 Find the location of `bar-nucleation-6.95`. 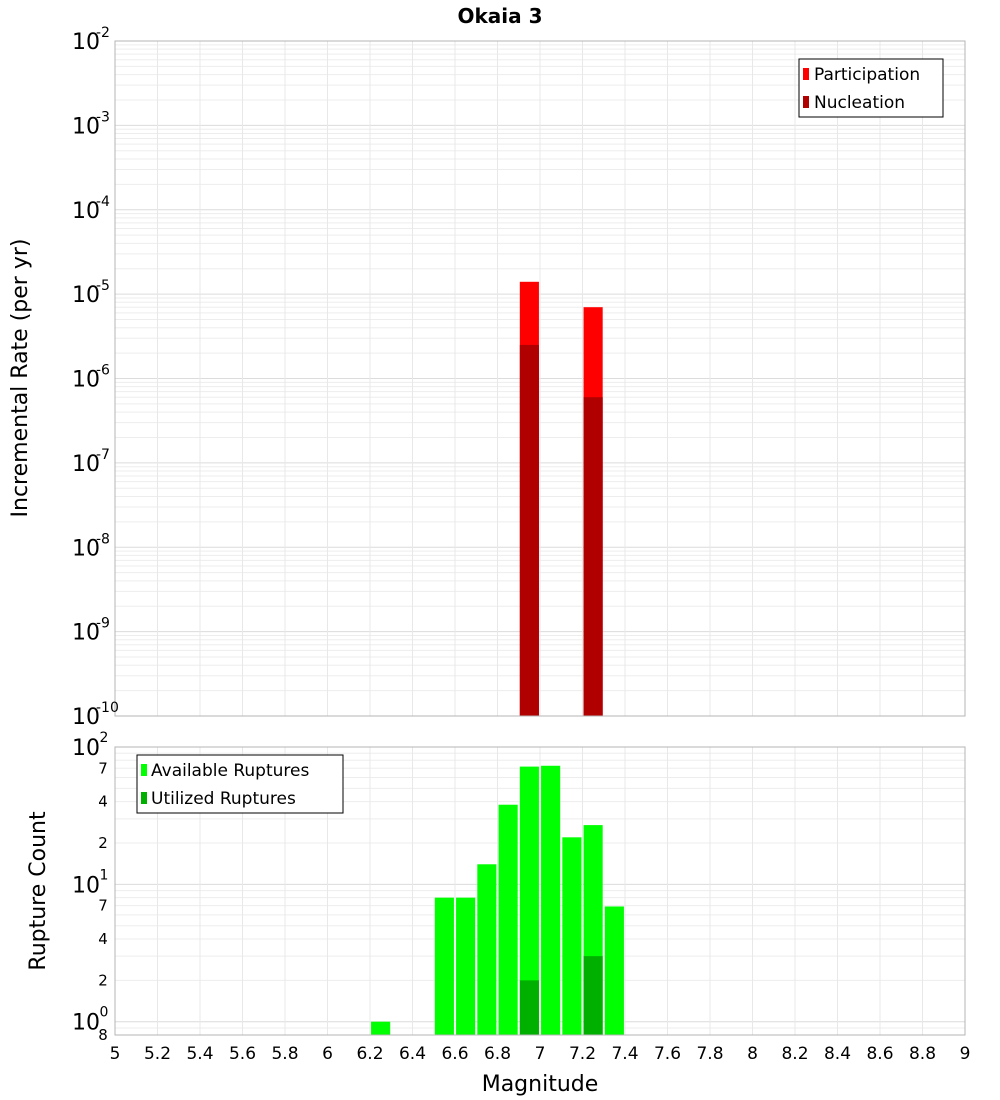

bar-nucleation-6.95 is located at coordinates (529, 530).